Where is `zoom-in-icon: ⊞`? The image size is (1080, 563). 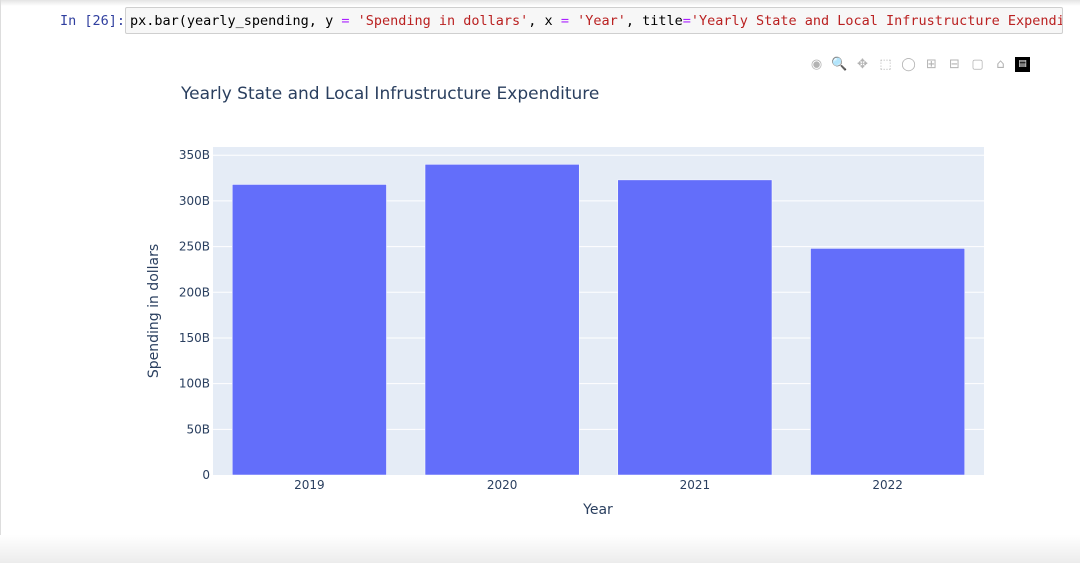 zoom-in-icon: ⊞ is located at coordinates (931, 64).